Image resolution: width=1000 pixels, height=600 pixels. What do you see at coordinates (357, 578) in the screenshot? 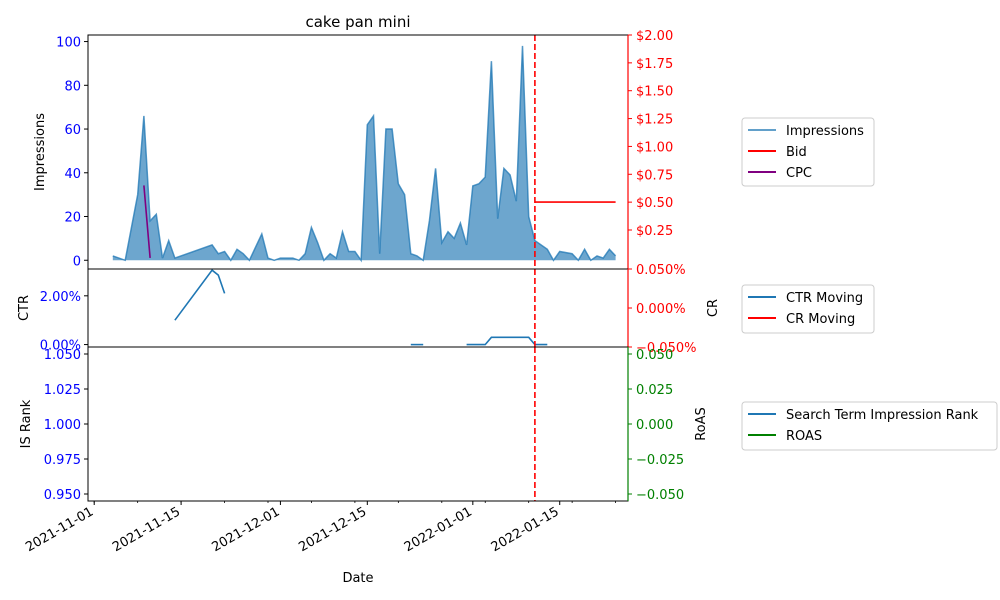
I see `x-axis-label: Date` at bounding box center [357, 578].